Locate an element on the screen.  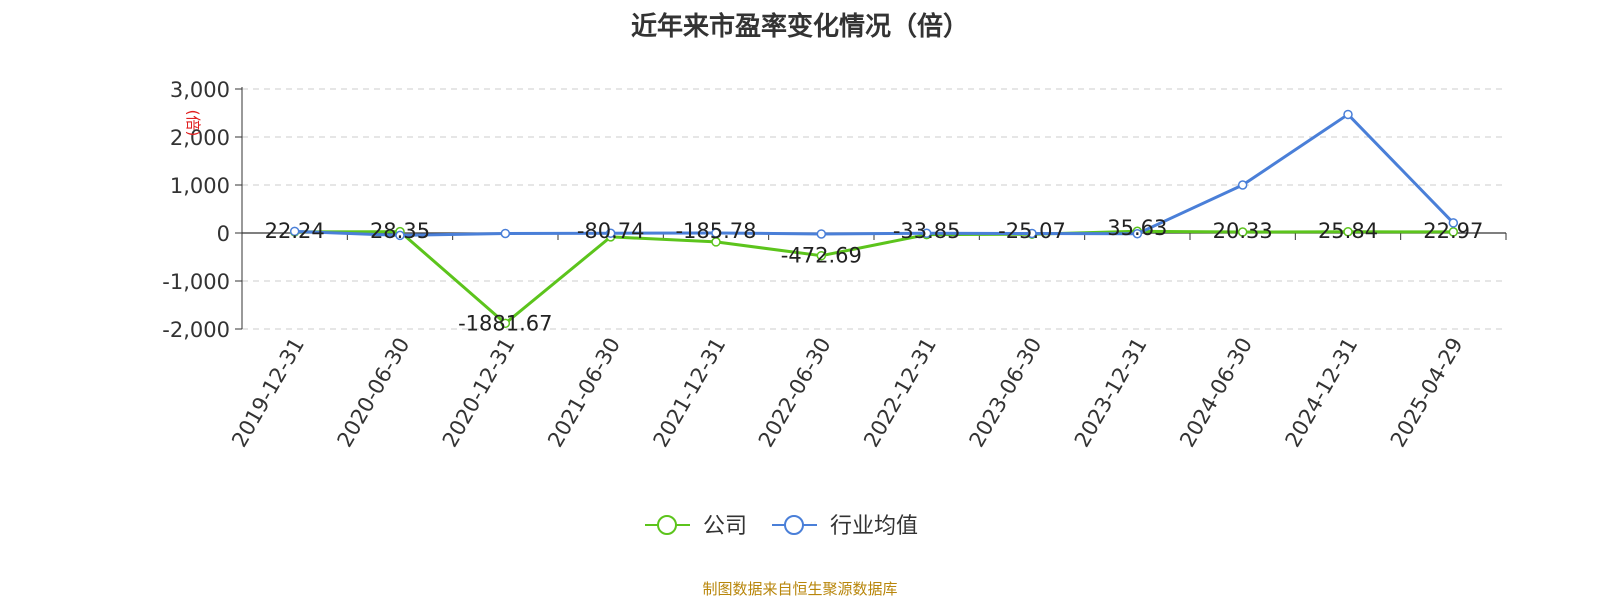
data-label: 28.35 is located at coordinates (400, 231).